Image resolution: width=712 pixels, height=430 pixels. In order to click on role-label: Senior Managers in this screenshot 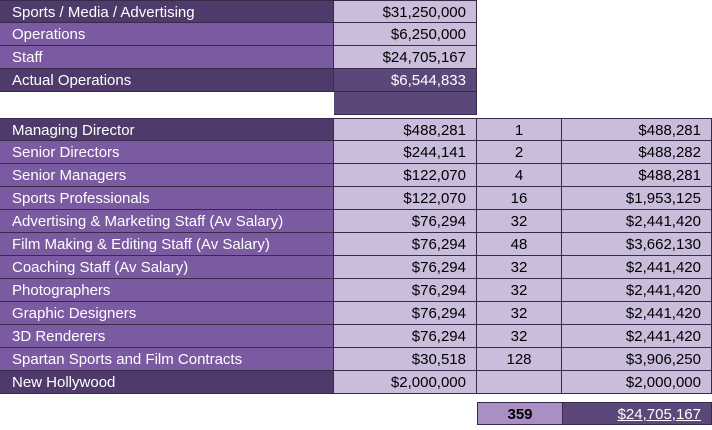, I will do `click(167, 175)`.